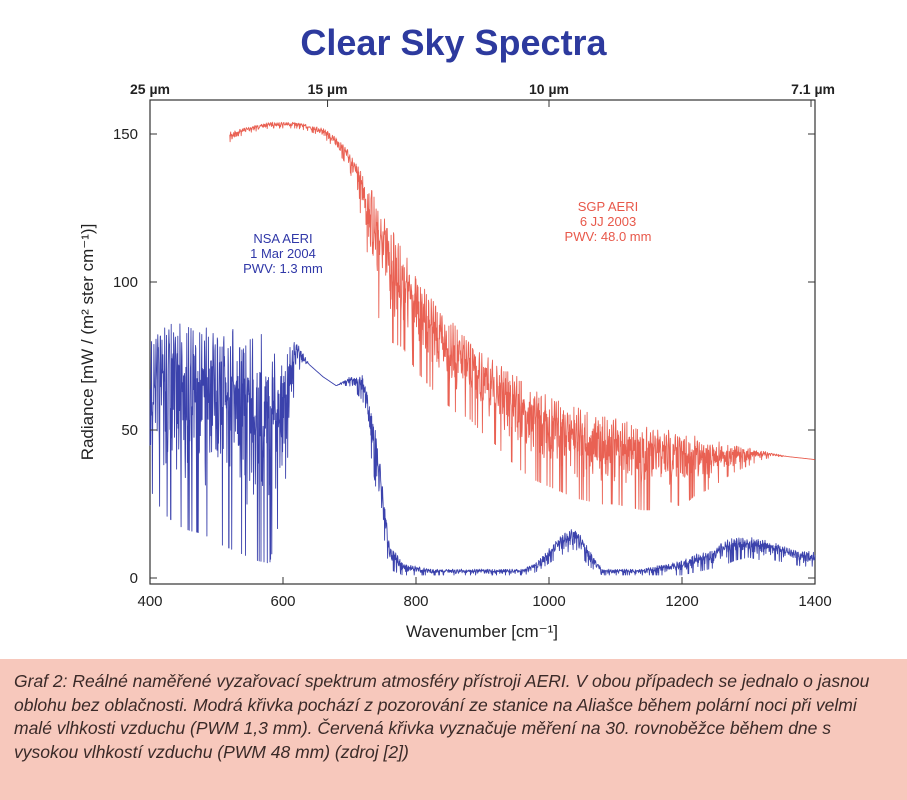  I want to click on y-tick-label: 50, so click(129, 430).